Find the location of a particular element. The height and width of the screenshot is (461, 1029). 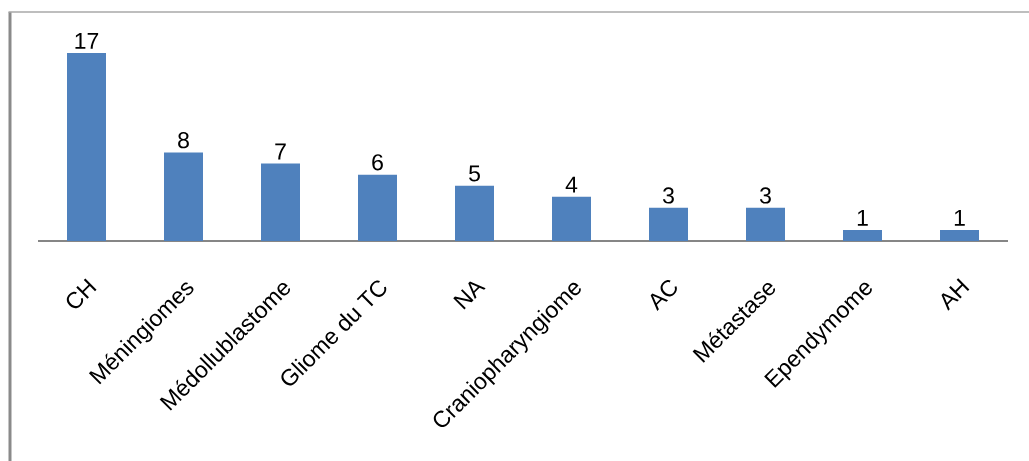

data-label: 17 is located at coordinates (87, 40).